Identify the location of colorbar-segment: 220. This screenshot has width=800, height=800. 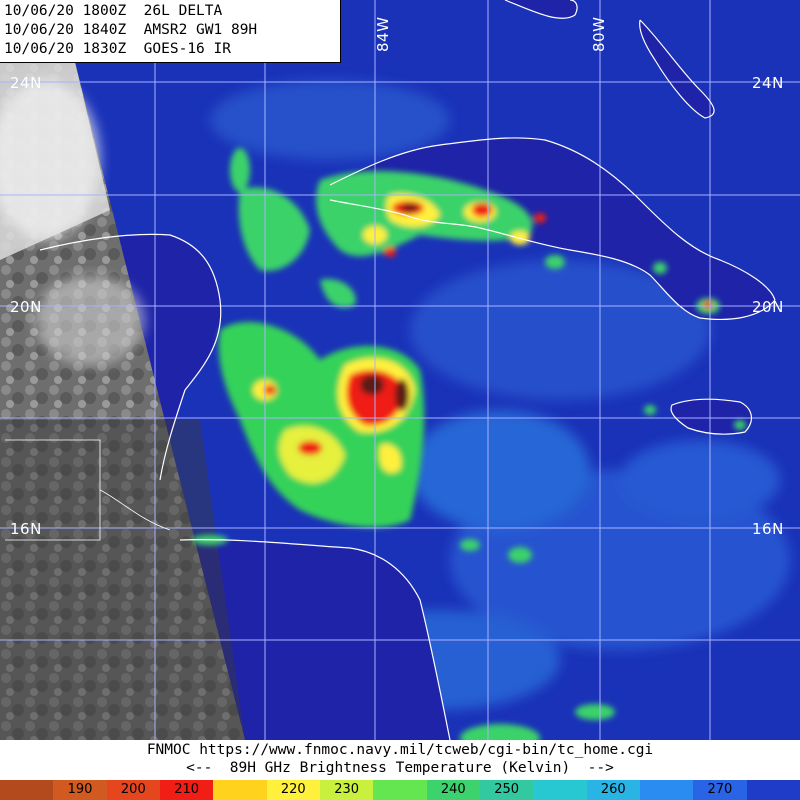
(293, 790).